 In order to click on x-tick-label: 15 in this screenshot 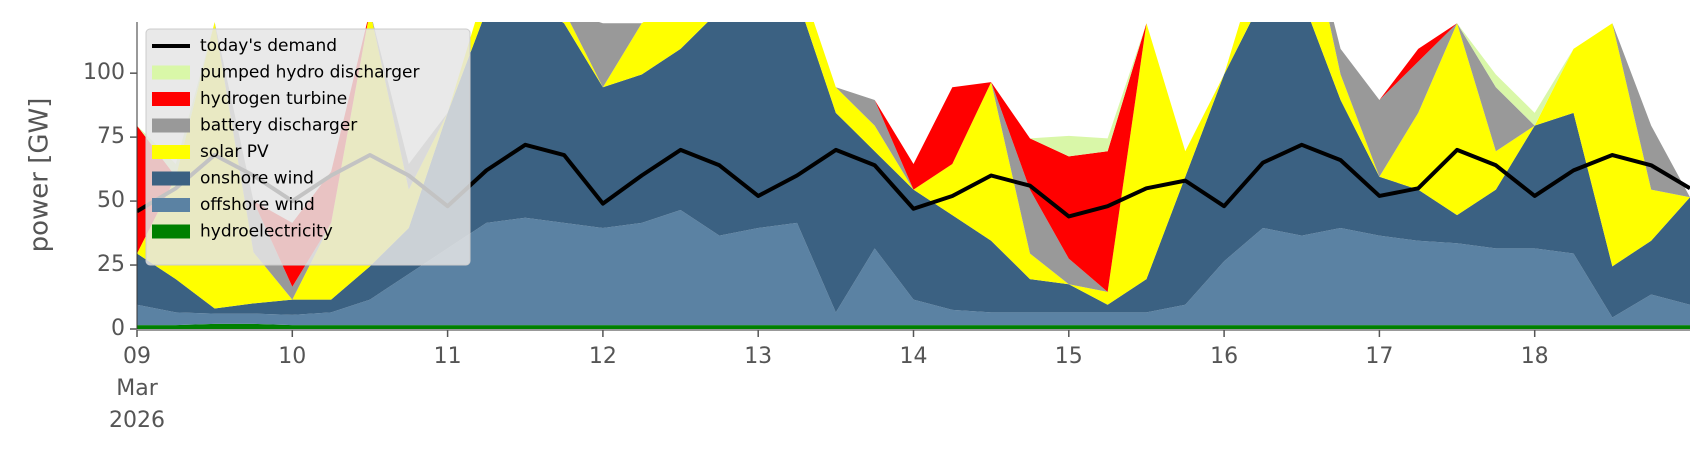, I will do `click(1069, 356)`.